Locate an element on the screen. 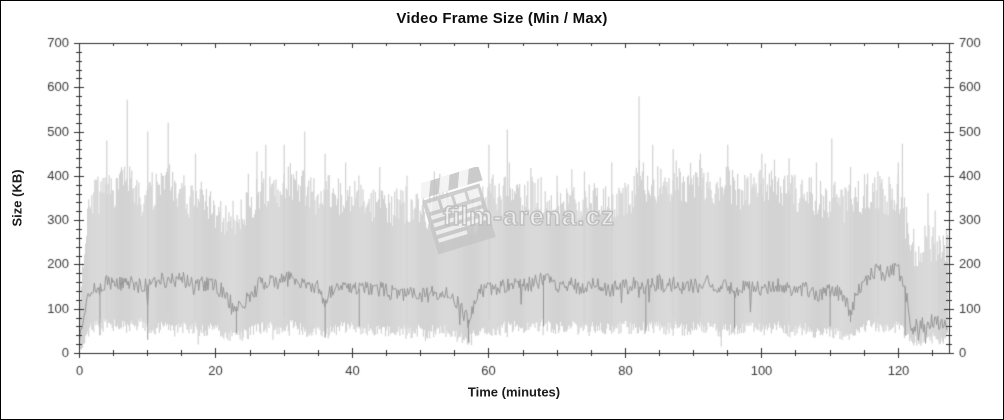 The height and width of the screenshot is (420, 1004). chart-title: Video Frame Size (Min / Max) is located at coordinates (502, 18).